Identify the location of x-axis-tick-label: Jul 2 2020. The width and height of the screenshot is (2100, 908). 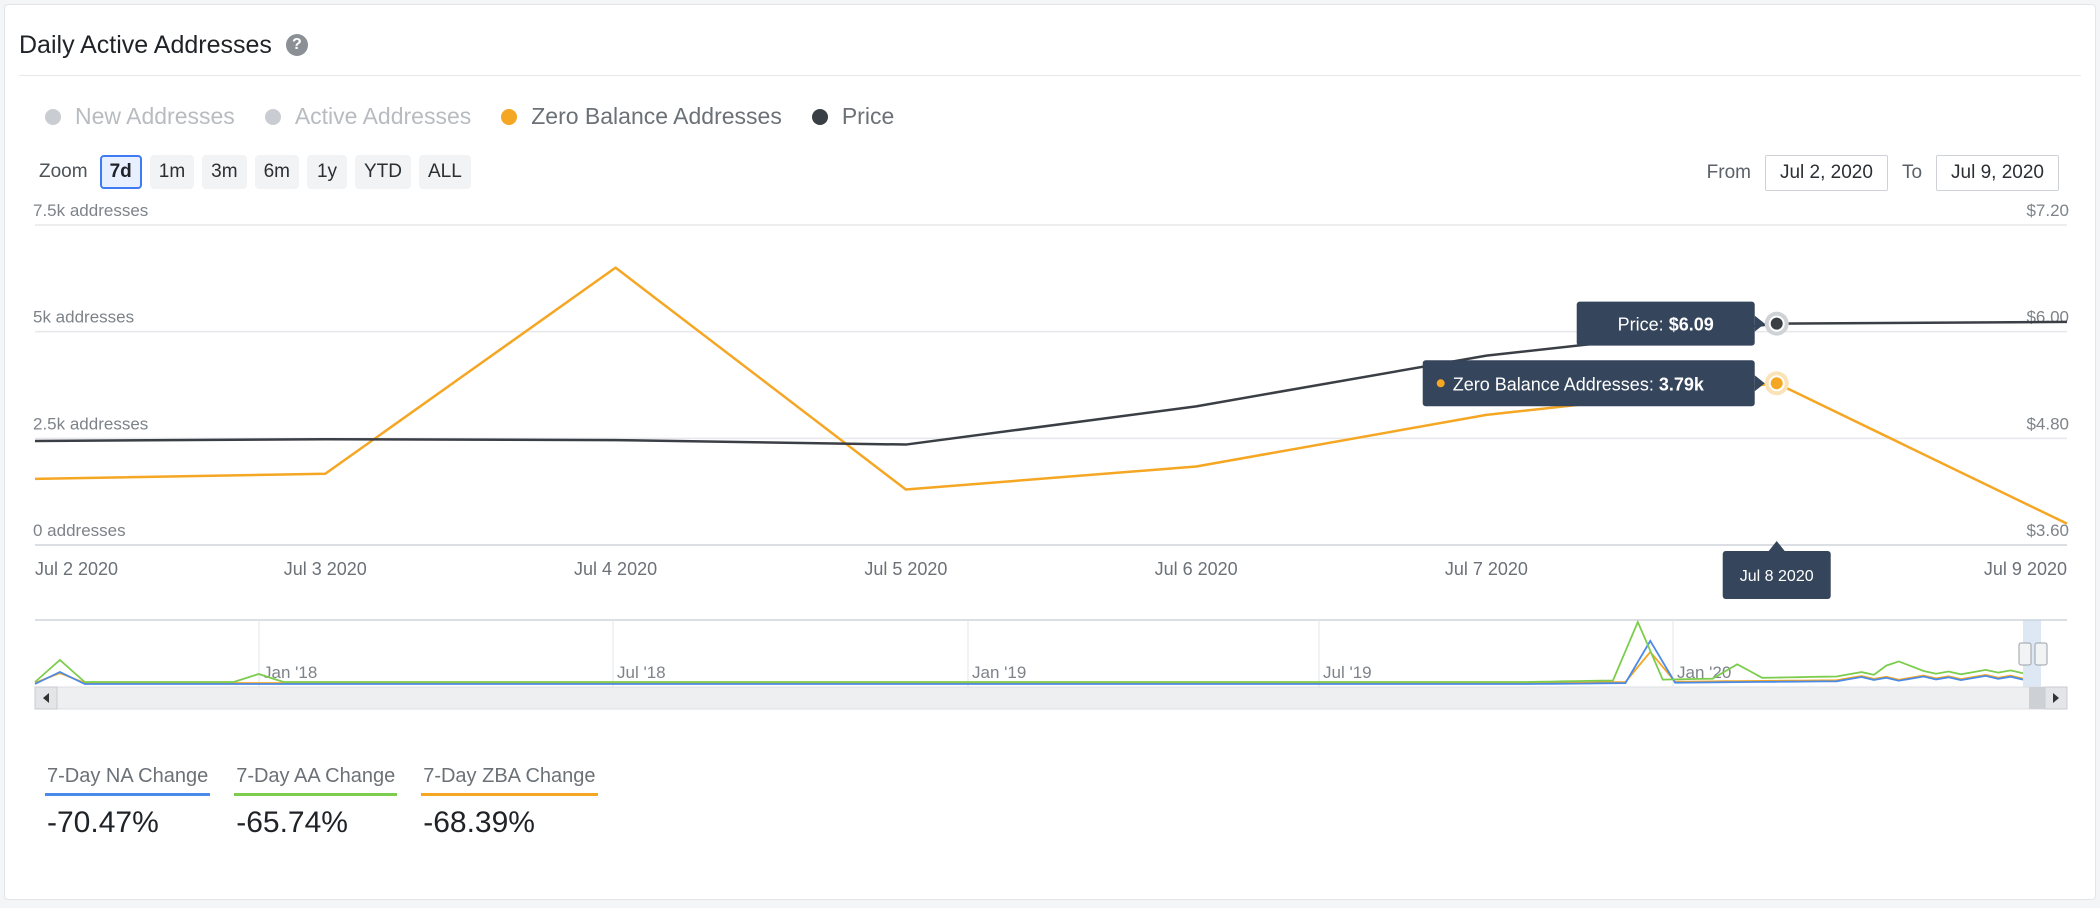
(76, 569).